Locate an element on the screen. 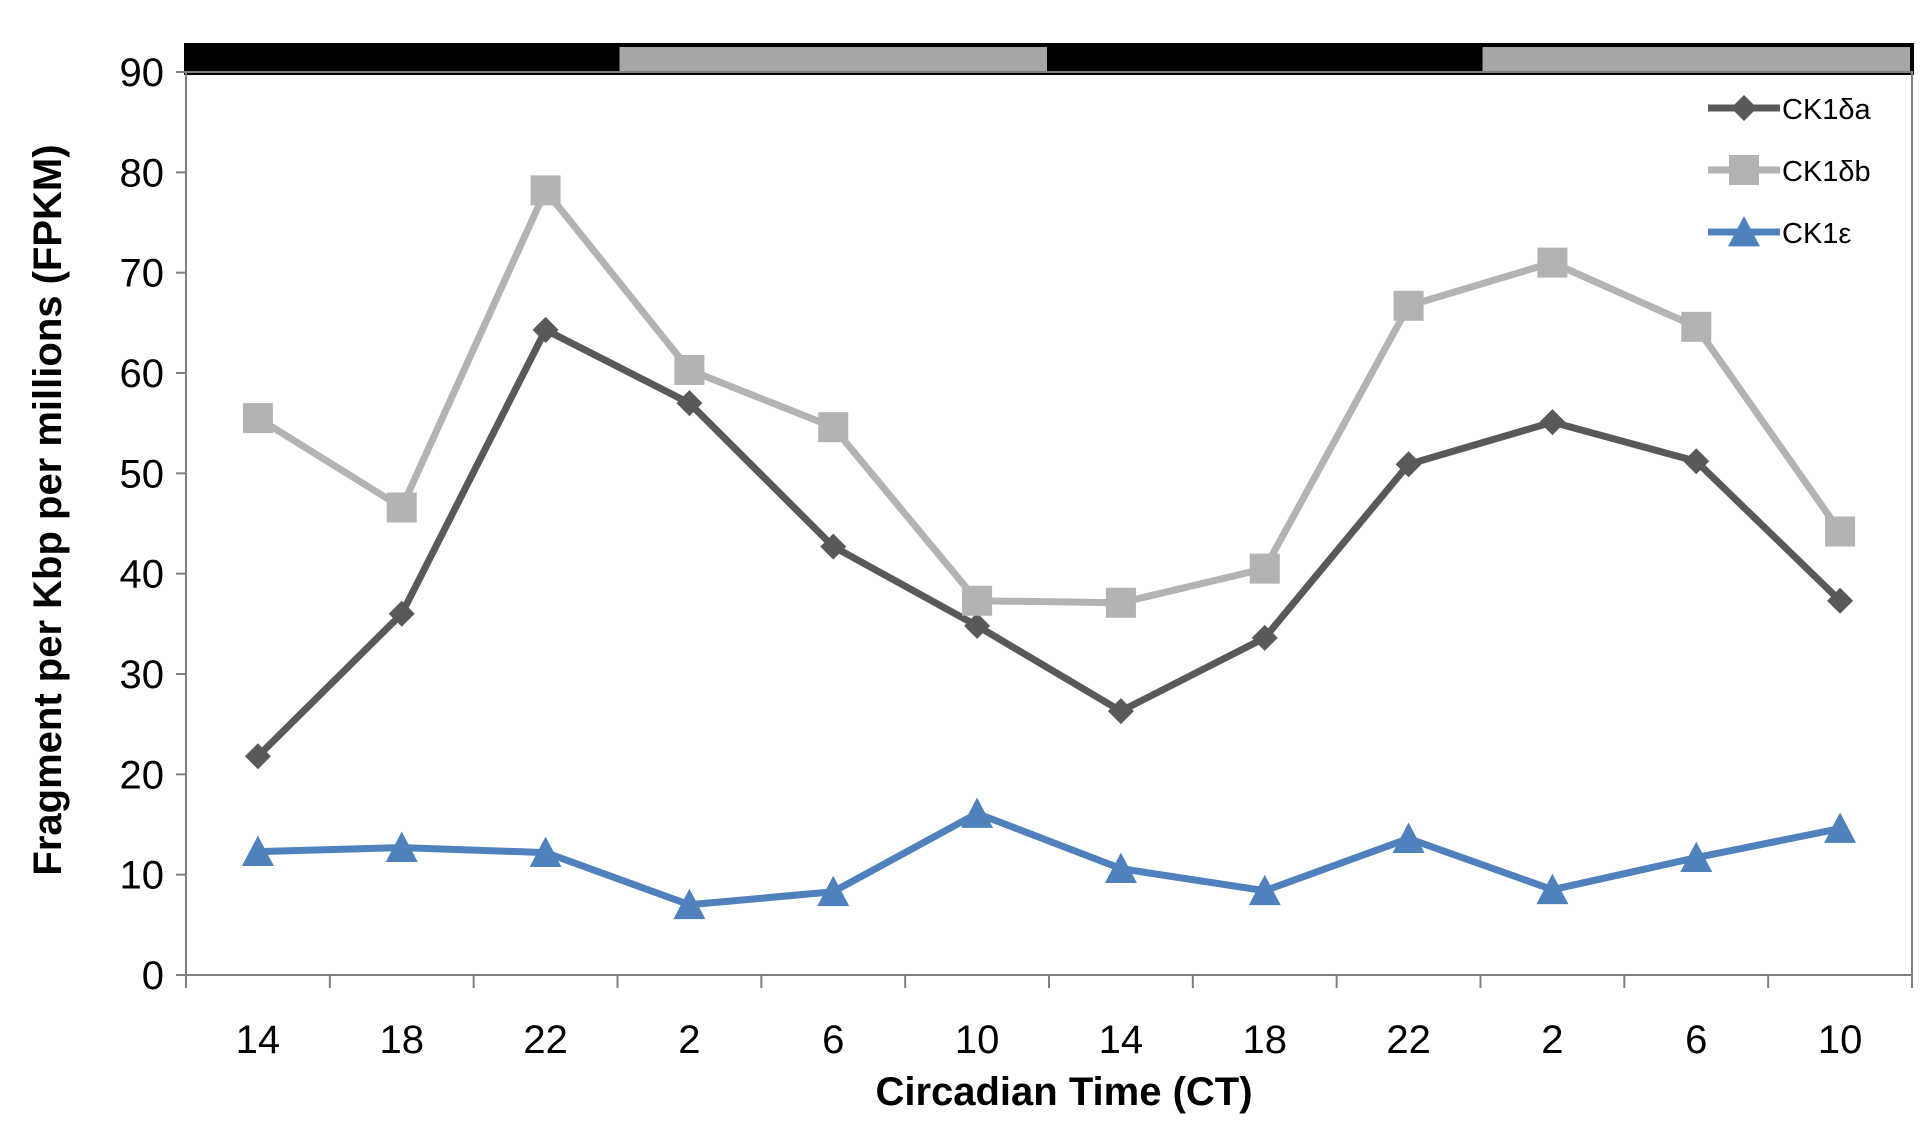  y-tick-label: 40 is located at coordinates (142, 575).